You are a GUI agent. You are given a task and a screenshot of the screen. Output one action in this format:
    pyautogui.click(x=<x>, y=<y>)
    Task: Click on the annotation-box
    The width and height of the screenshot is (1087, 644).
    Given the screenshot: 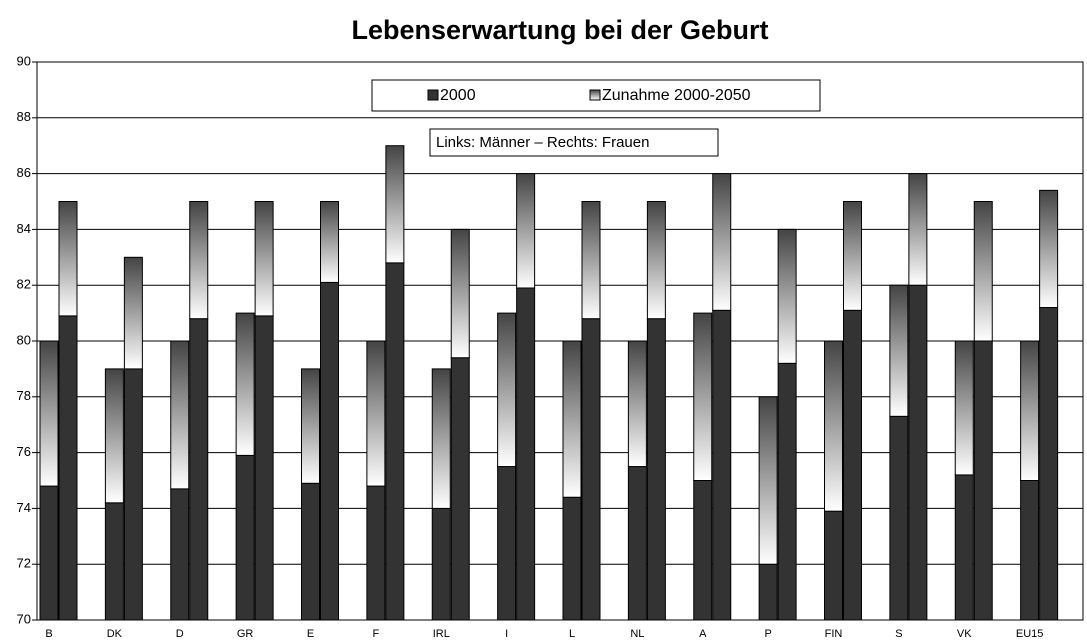 What is the action you would take?
    pyautogui.click(x=574, y=142)
    